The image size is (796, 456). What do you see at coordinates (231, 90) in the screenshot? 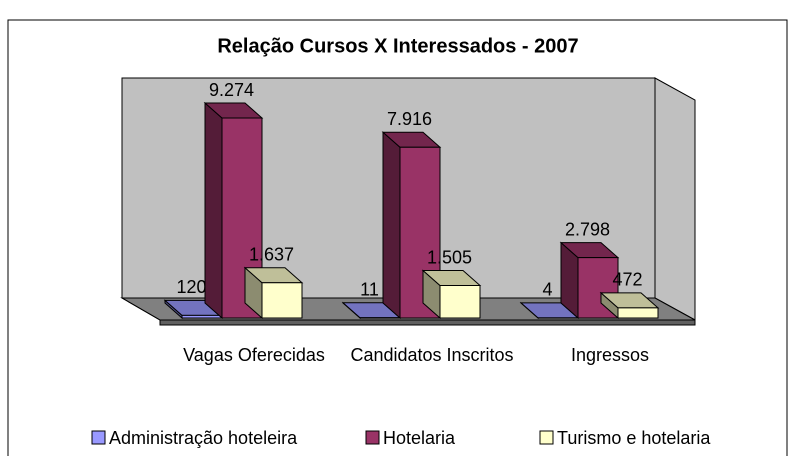
I see `data-label: 9.274` at bounding box center [231, 90].